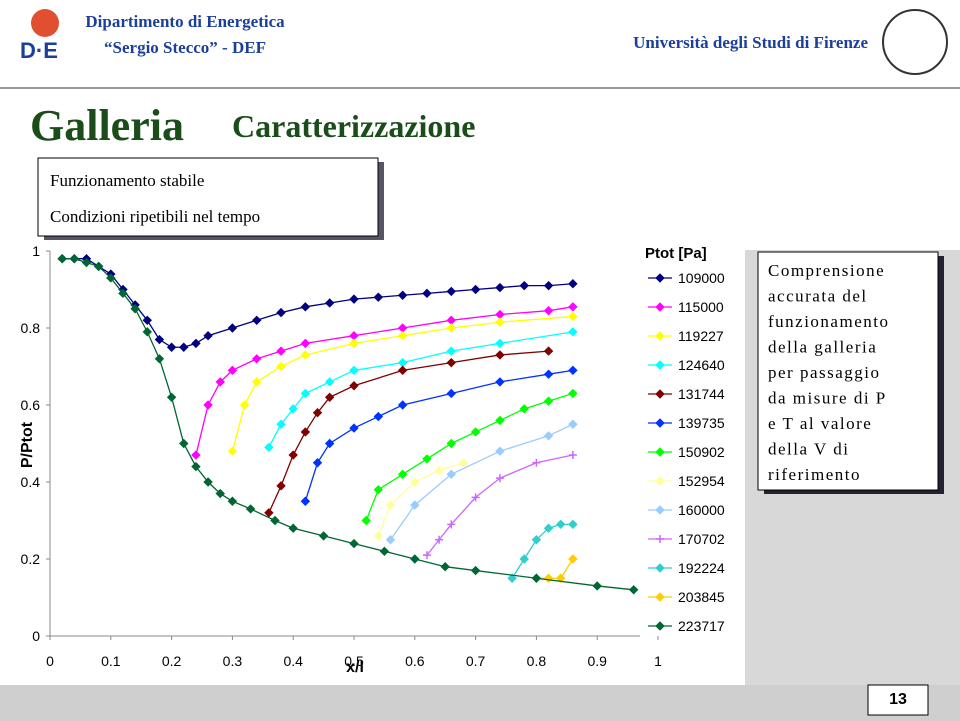 The height and width of the screenshot is (721, 960). What do you see at coordinates (31, 482) in the screenshot?
I see `y-tick-label: 0.4` at bounding box center [31, 482].